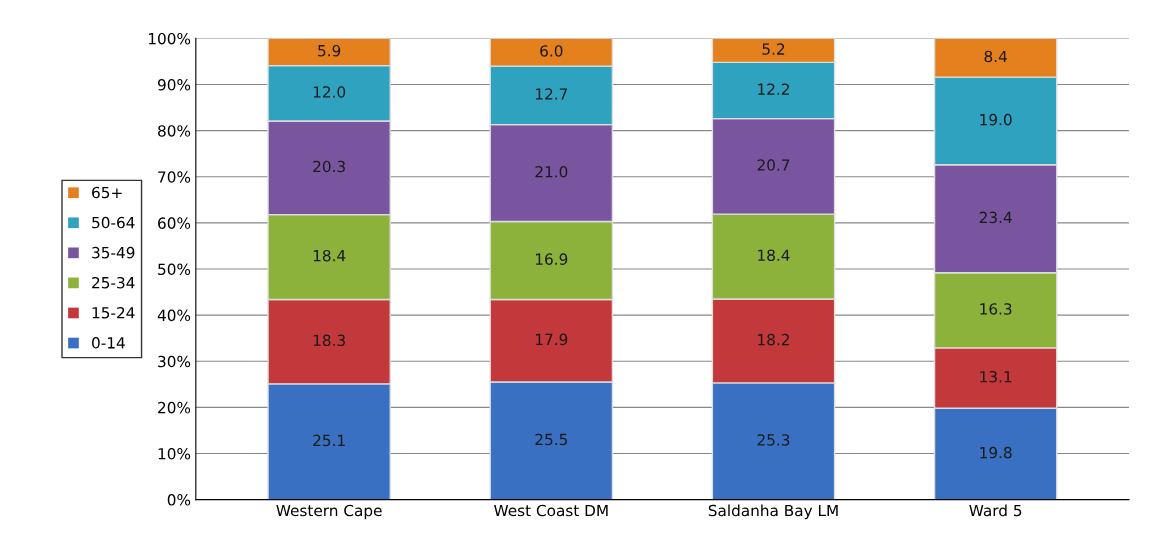 The width and height of the screenshot is (1152, 549). I want to click on y-tick-label: 50%, so click(174, 269).